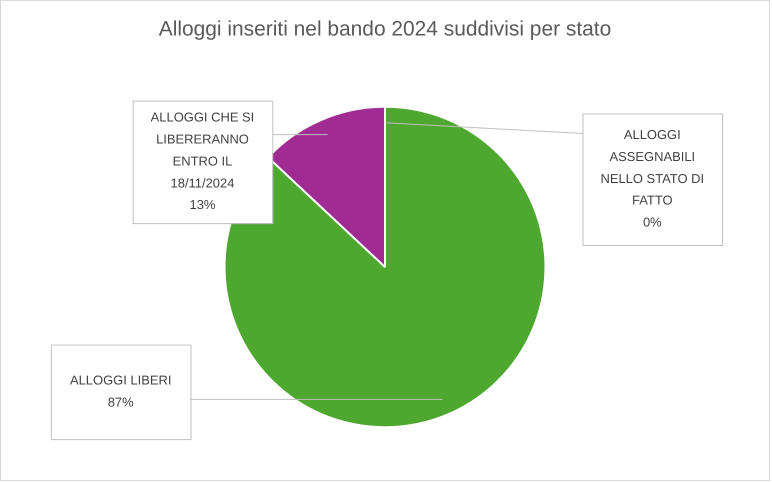  What do you see at coordinates (121, 380) in the screenshot?
I see `slice-label: ALLOGGI LIBERI` at bounding box center [121, 380].